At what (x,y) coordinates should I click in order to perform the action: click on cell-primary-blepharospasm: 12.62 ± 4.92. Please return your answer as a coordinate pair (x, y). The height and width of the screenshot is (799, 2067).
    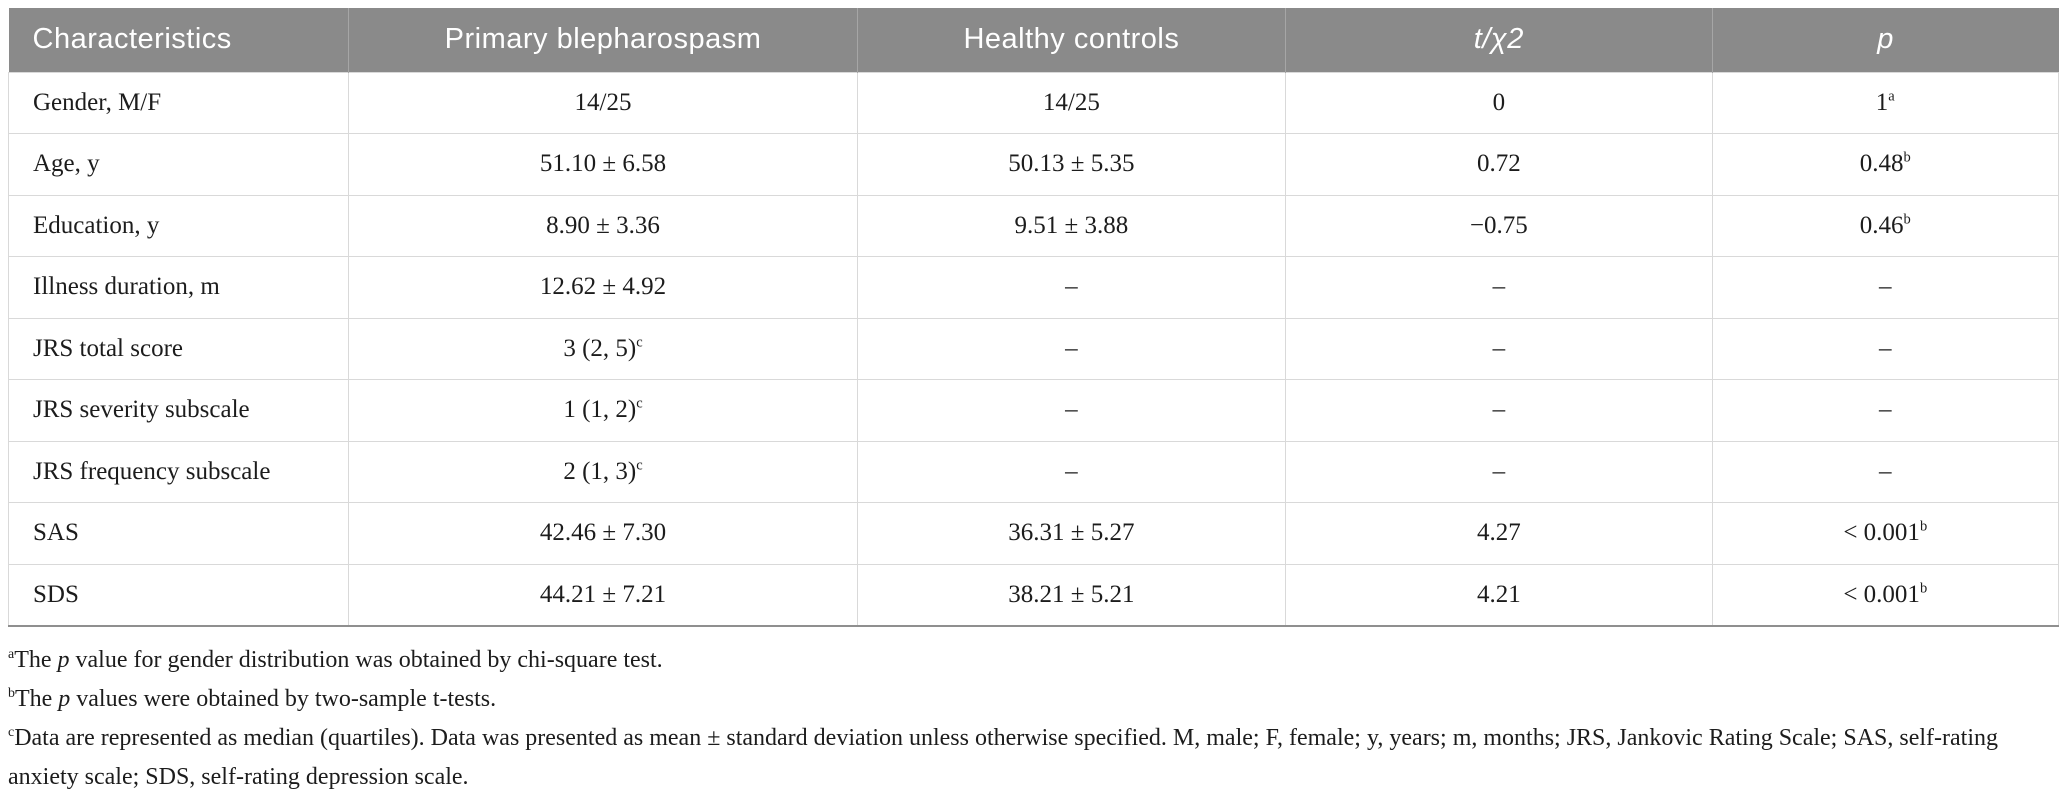
    Looking at the image, I should click on (603, 287).